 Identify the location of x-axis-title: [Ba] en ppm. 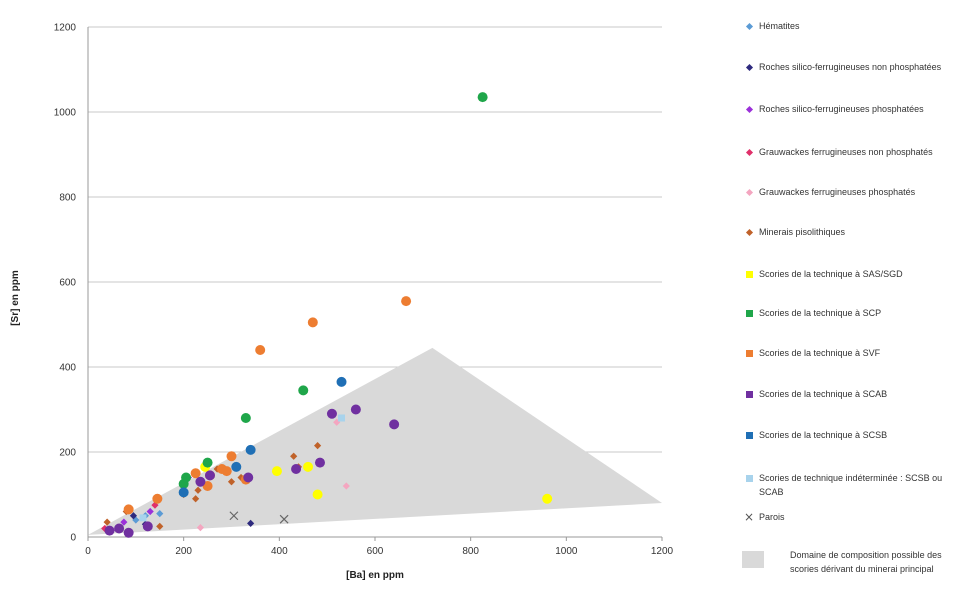
(375, 575).